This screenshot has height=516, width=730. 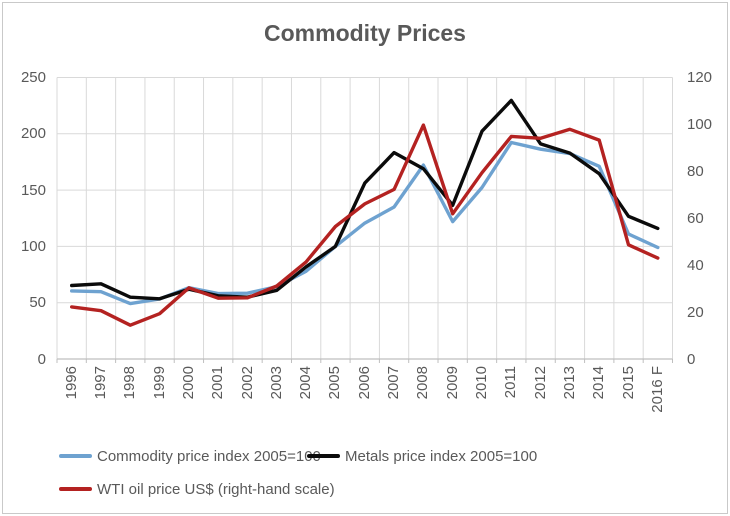 What do you see at coordinates (365, 33) in the screenshot?
I see `chart-title: Commodity Prices` at bounding box center [365, 33].